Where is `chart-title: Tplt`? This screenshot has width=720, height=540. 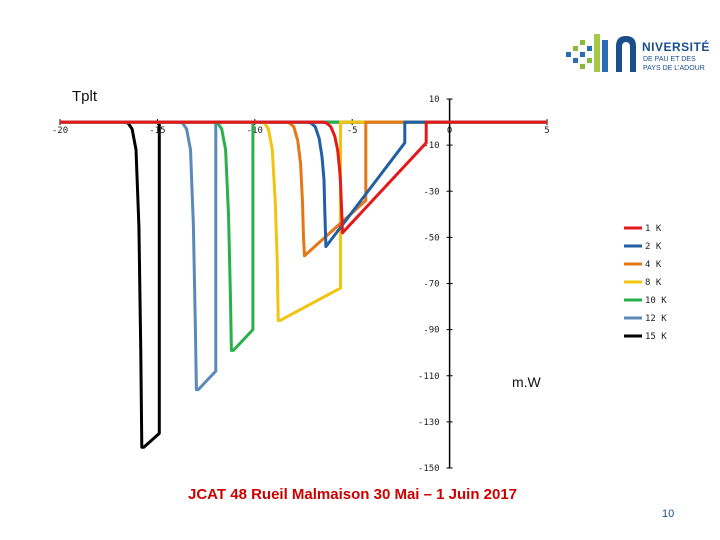 chart-title: Tplt is located at coordinates (85, 96).